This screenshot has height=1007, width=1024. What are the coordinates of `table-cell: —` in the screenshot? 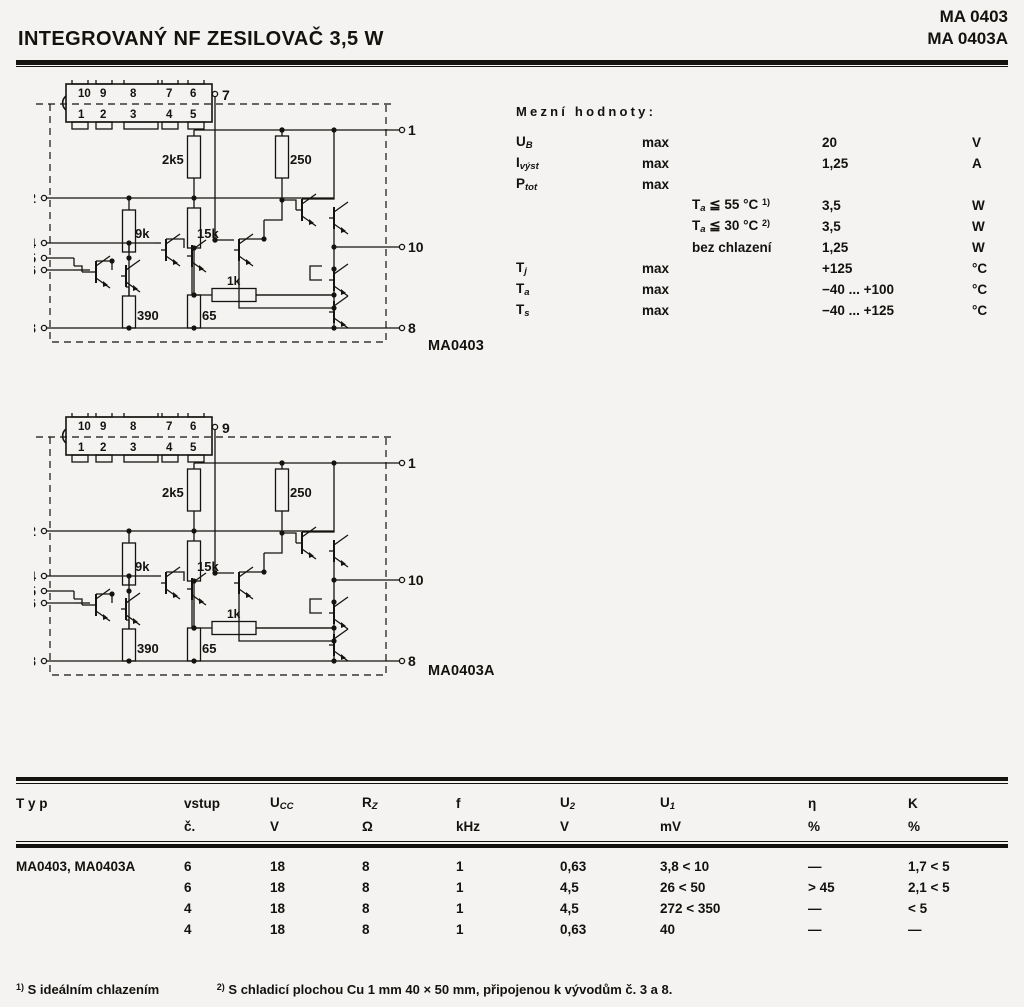 It's located at (815, 908).